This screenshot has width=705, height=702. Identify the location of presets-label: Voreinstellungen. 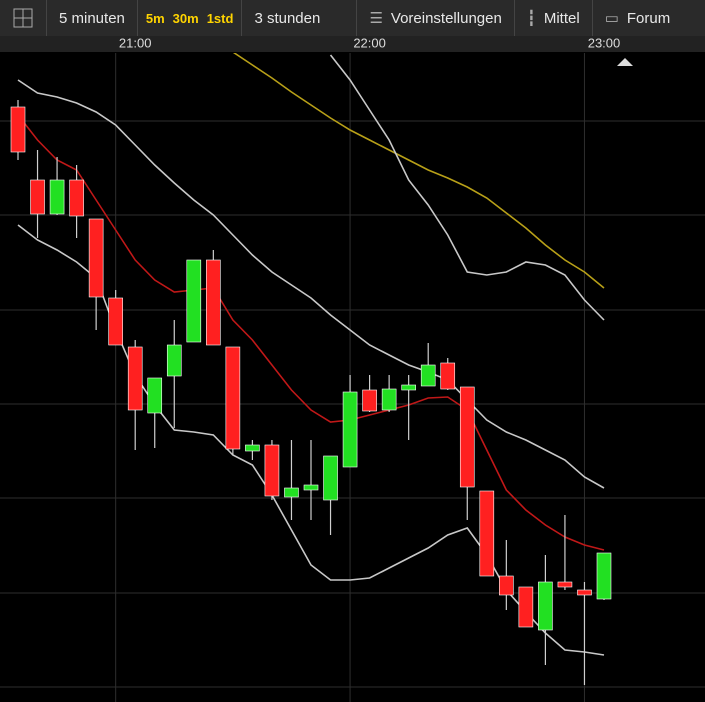
(446, 18).